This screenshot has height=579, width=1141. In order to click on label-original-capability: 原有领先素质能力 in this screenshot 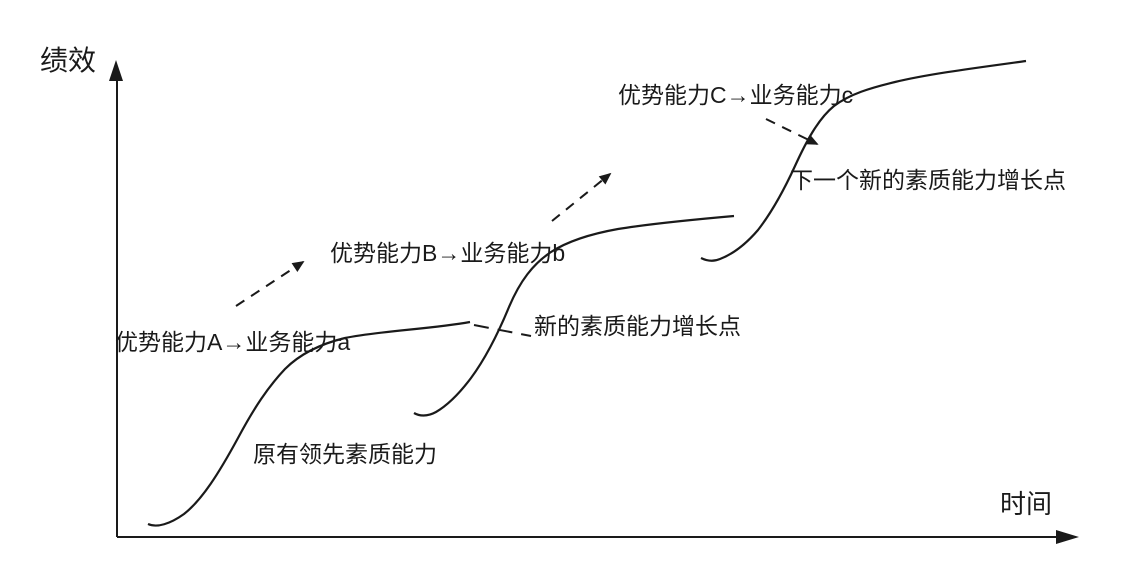, I will do `click(345, 454)`.